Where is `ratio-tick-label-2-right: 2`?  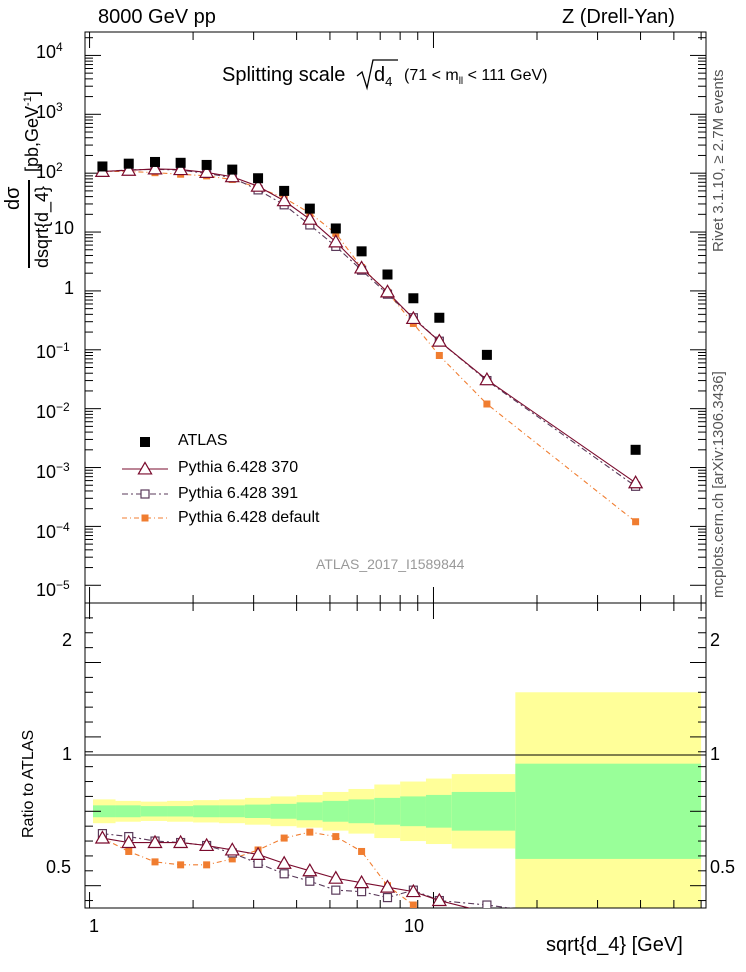 ratio-tick-label-2-right: 2 is located at coordinates (715, 640).